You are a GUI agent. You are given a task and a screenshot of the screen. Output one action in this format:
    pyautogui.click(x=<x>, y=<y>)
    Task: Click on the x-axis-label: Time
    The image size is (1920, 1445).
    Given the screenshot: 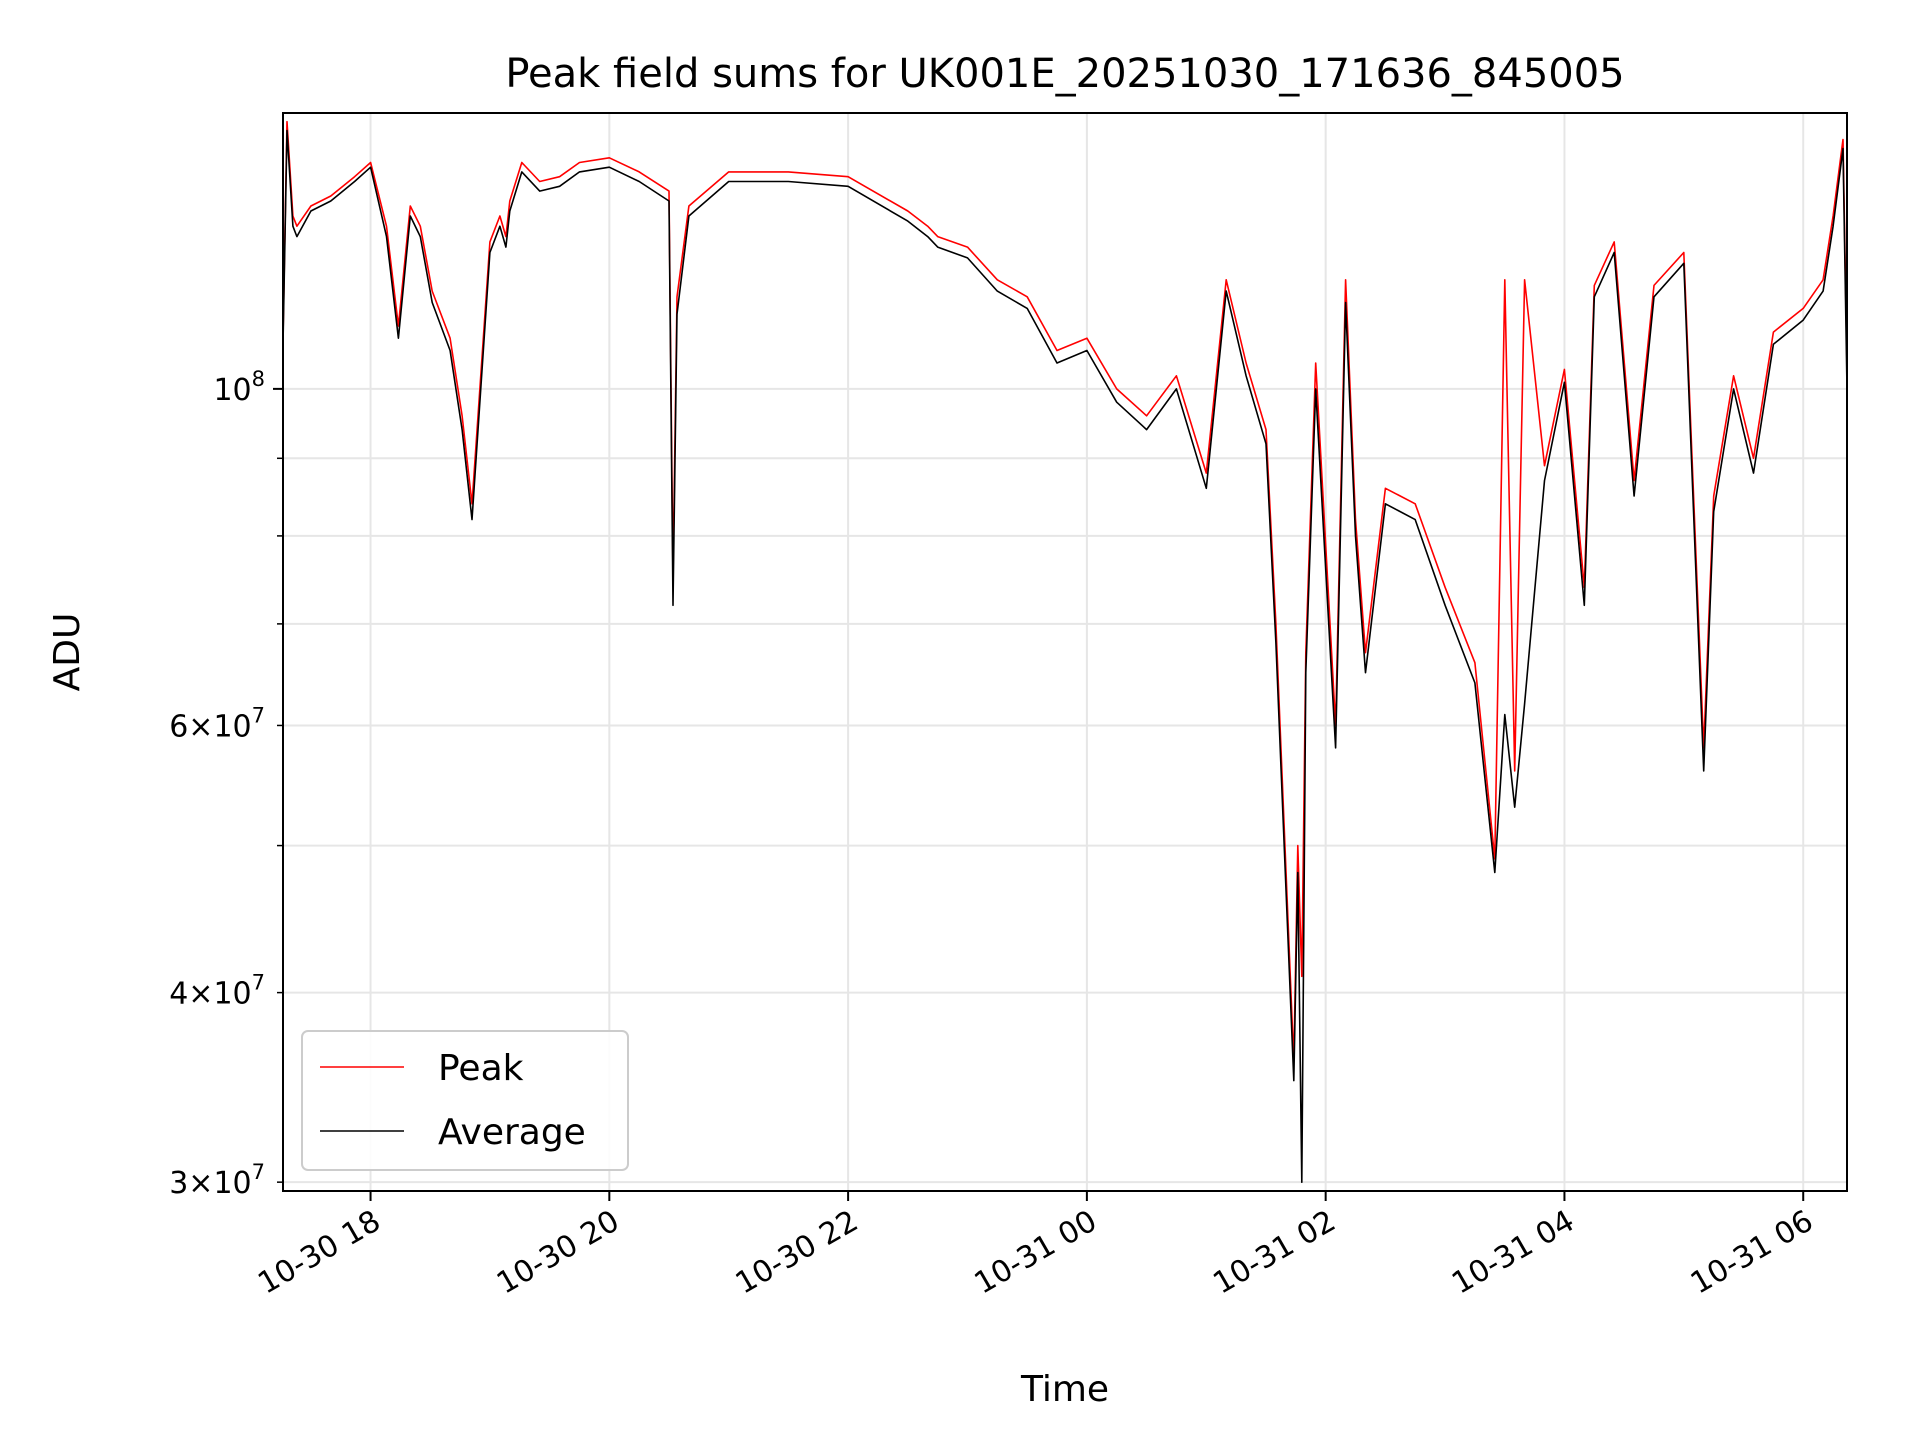 What is the action you would take?
    pyautogui.click(x=1064, y=1389)
    